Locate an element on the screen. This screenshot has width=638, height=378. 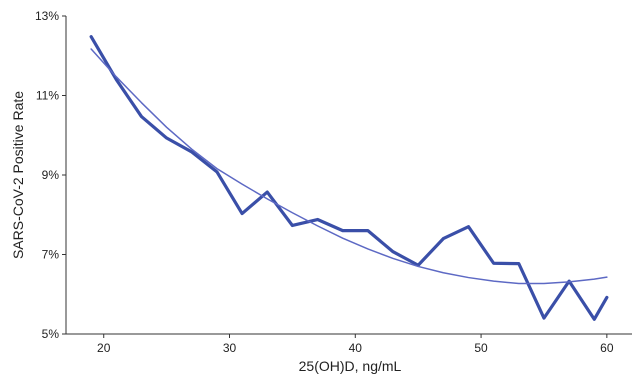
x-tick-label: 50 is located at coordinates (481, 348).